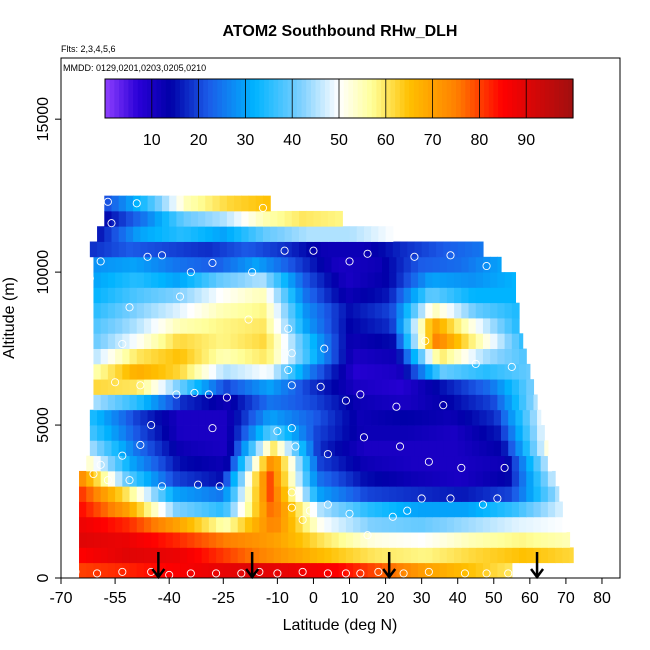 This screenshot has height=650, width=650. I want to click on colorbar-tick-label: 20, so click(199, 140).